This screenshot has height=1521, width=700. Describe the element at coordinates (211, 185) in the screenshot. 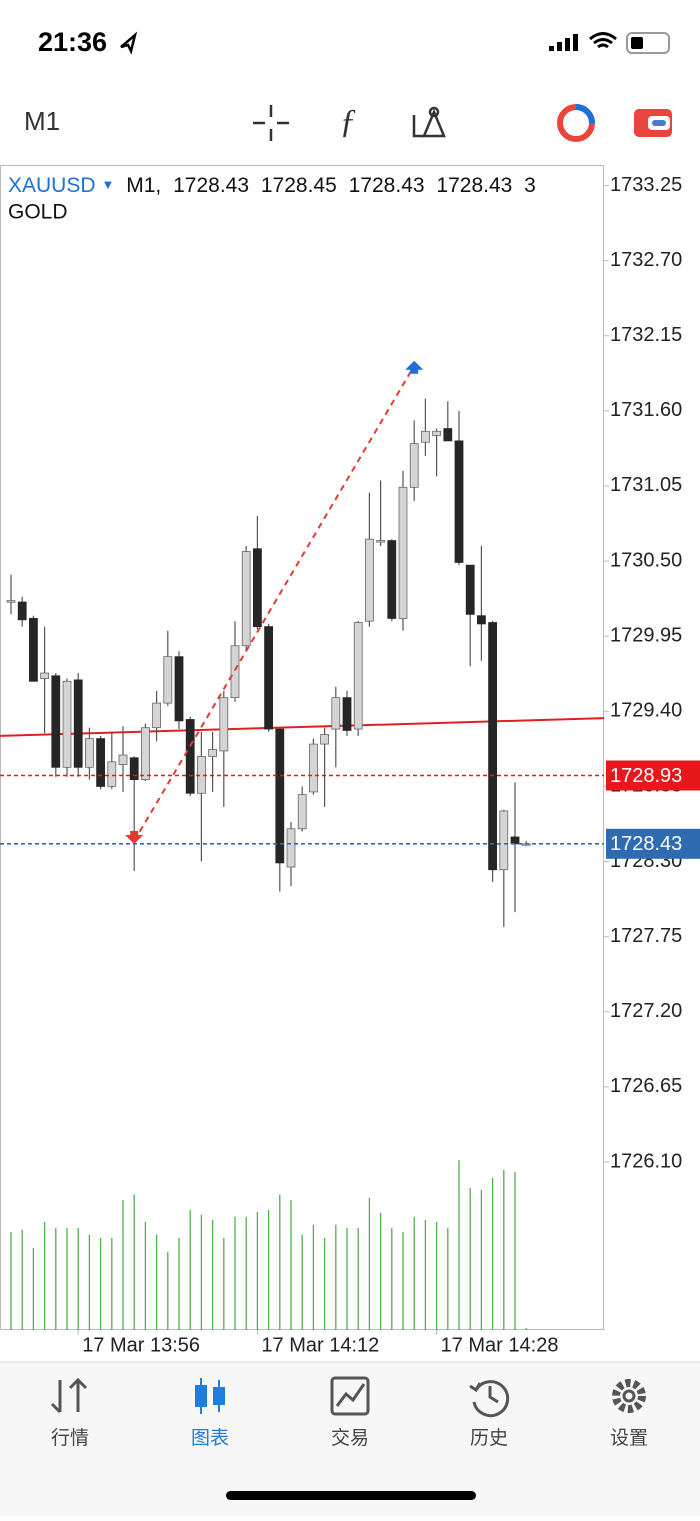

I see `header-open: 1728.43` at that location.